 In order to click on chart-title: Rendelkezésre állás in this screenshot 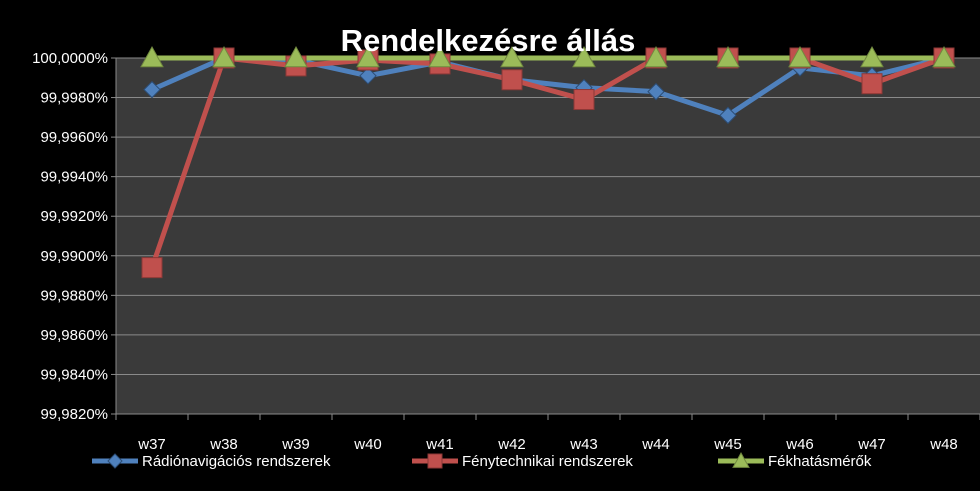, I will do `click(488, 40)`.